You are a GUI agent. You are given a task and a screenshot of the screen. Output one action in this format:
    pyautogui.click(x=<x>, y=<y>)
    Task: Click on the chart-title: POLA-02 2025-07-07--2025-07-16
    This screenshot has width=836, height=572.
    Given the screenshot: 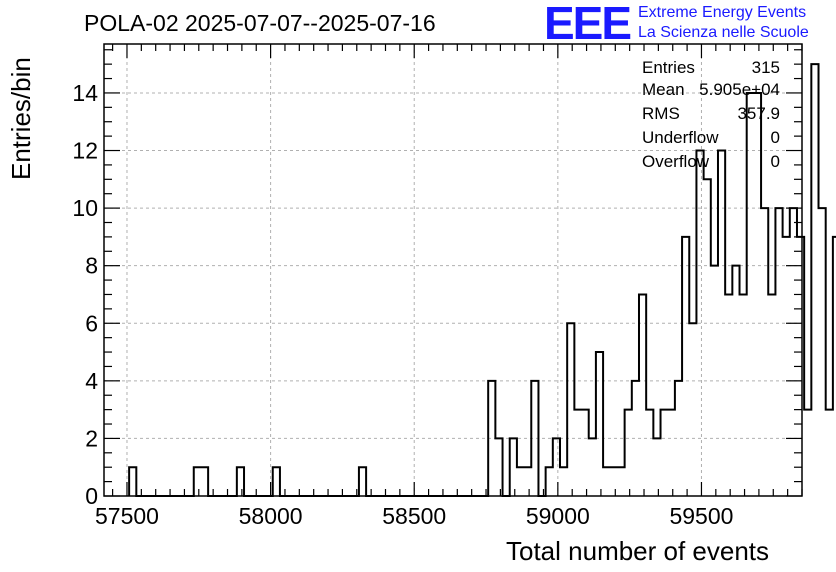 What is the action you would take?
    pyautogui.click(x=260, y=23)
    